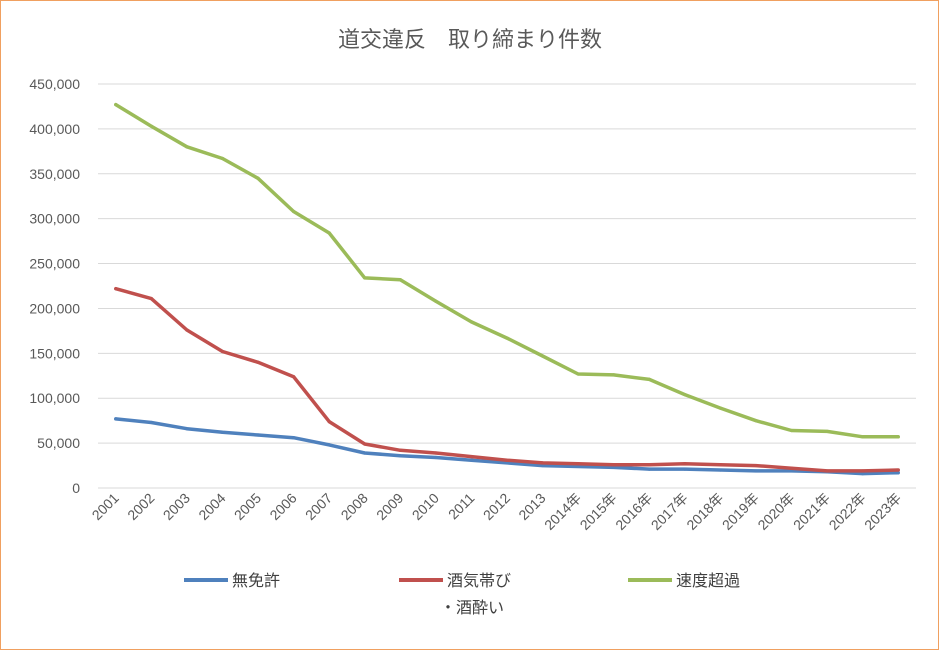 This screenshot has height=653, width=942. I want to click on legend-label-shuki-line2: ・酒酔い, so click(472, 607).